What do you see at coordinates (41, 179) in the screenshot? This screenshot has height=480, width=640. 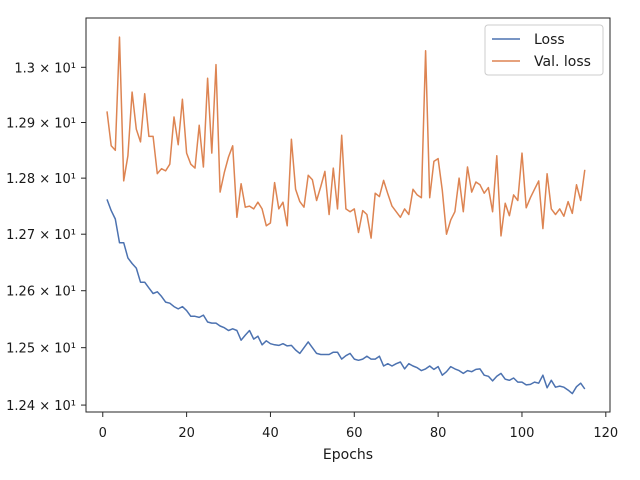 I see `y-tick-label: 1.28 × 10¹` at bounding box center [41, 179].